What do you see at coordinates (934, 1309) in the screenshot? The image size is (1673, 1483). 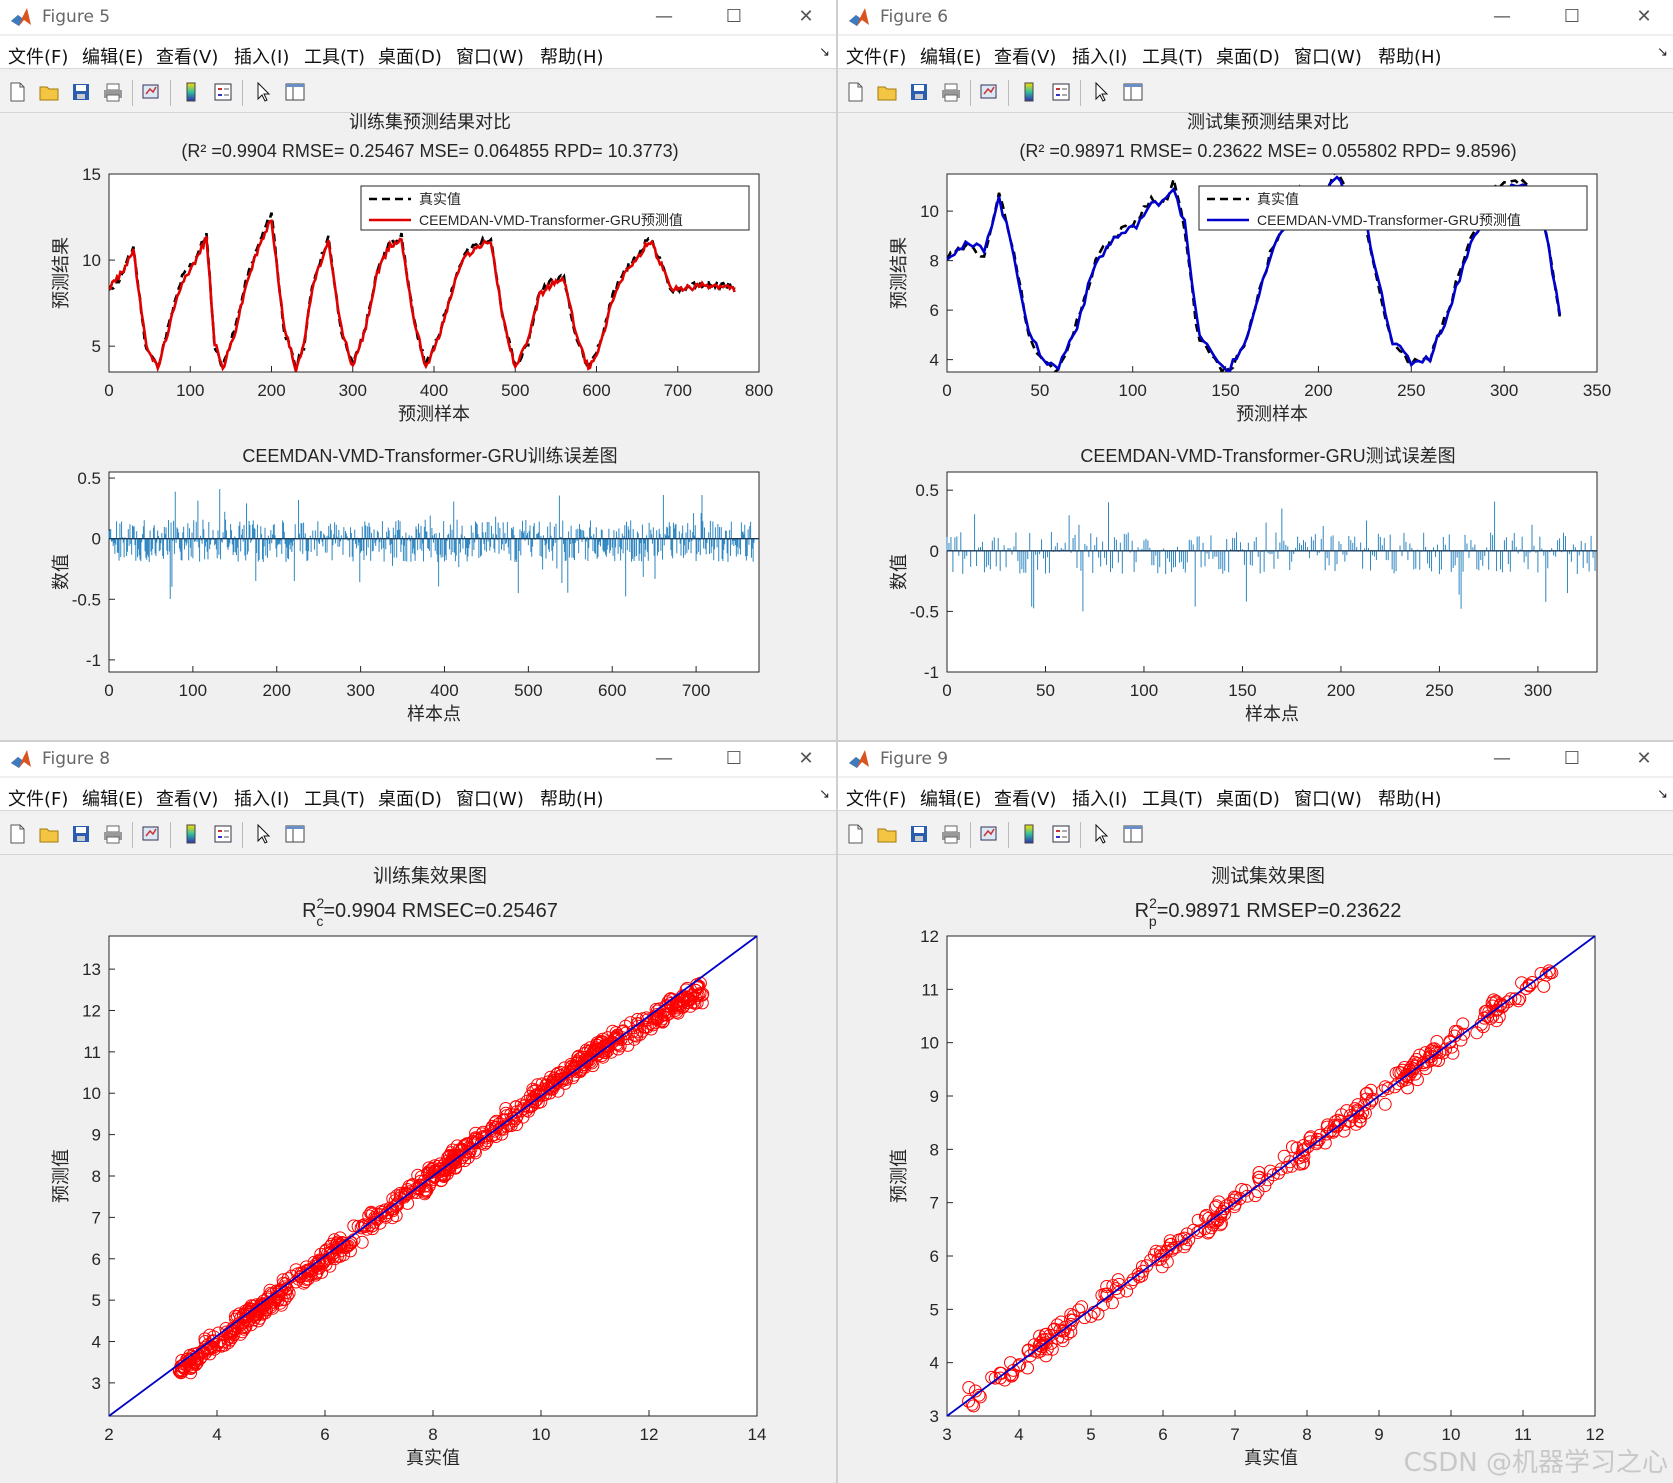 I see `y-tick-label: 5` at bounding box center [934, 1309].